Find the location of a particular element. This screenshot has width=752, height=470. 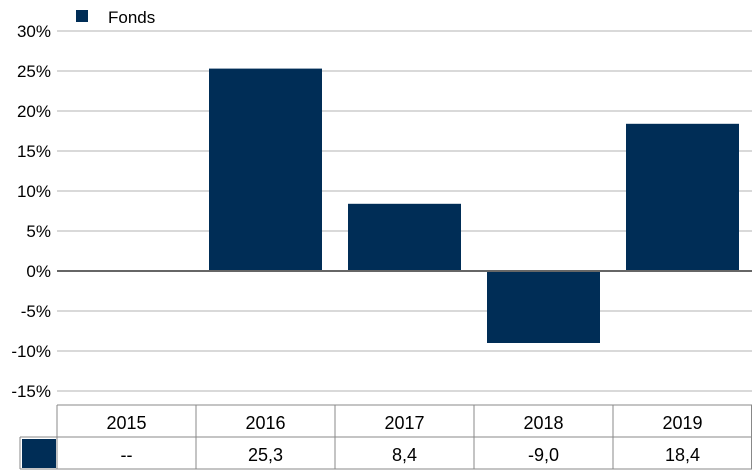

table-value-2017: 8,4 is located at coordinates (404, 455).